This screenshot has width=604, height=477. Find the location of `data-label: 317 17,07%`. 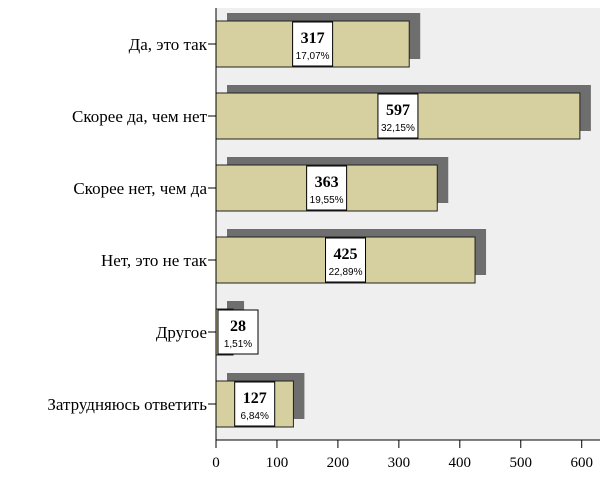

data-label: 317 17,07% is located at coordinates (313, 44).